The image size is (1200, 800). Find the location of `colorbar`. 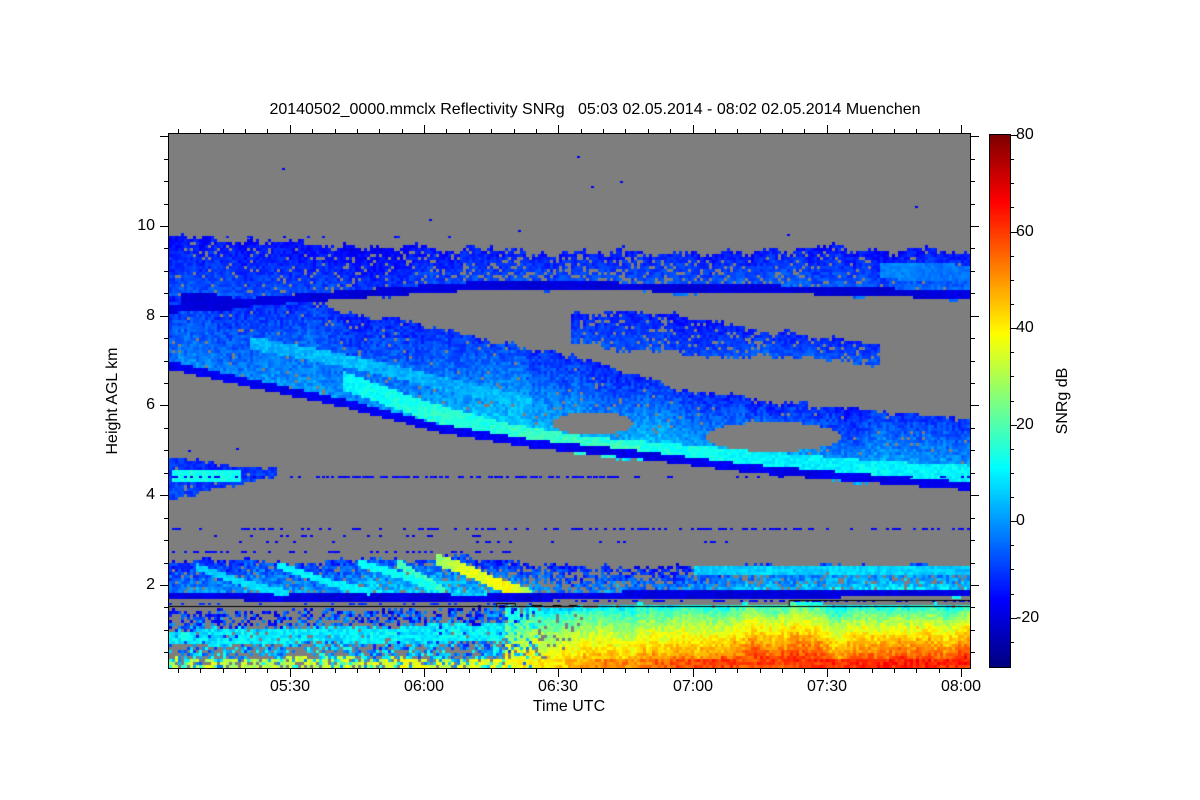

colorbar is located at coordinates (1000, 401).